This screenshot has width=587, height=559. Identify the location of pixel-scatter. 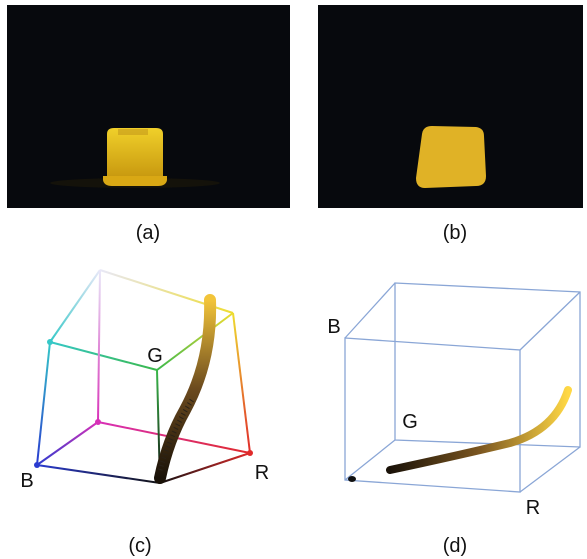
(176, 434).